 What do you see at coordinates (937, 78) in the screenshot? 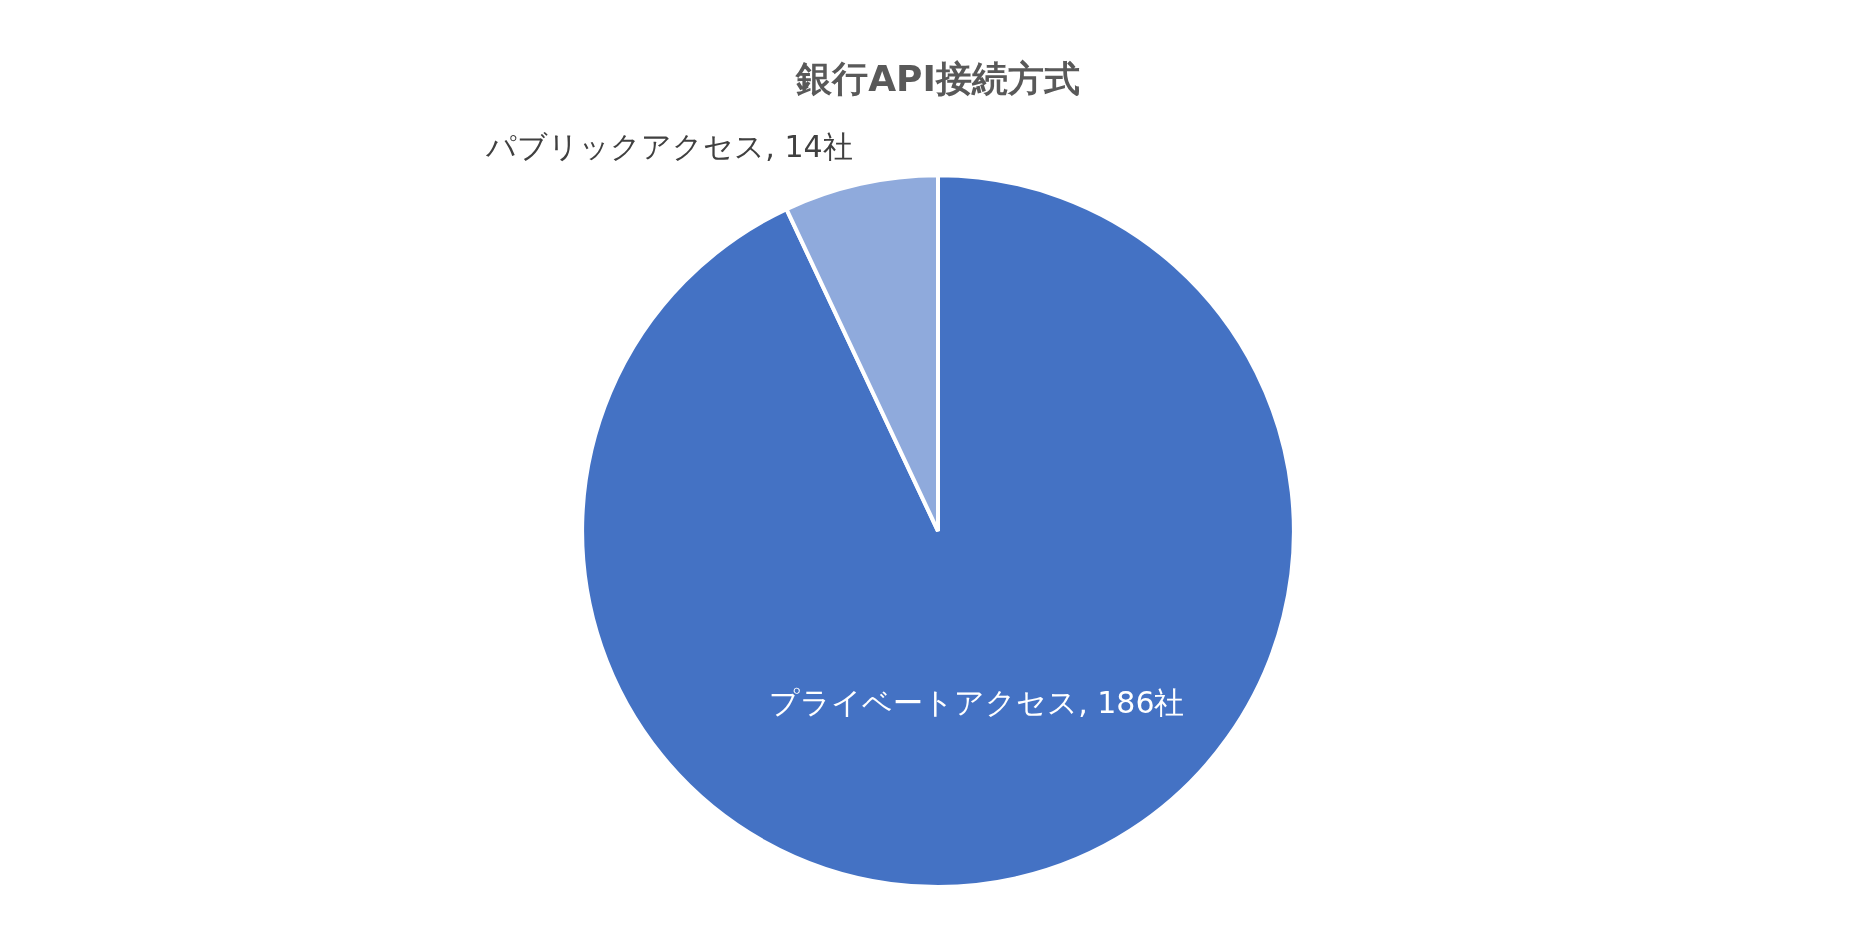
I see `chart-title: 銀行API接続方式` at bounding box center [937, 78].